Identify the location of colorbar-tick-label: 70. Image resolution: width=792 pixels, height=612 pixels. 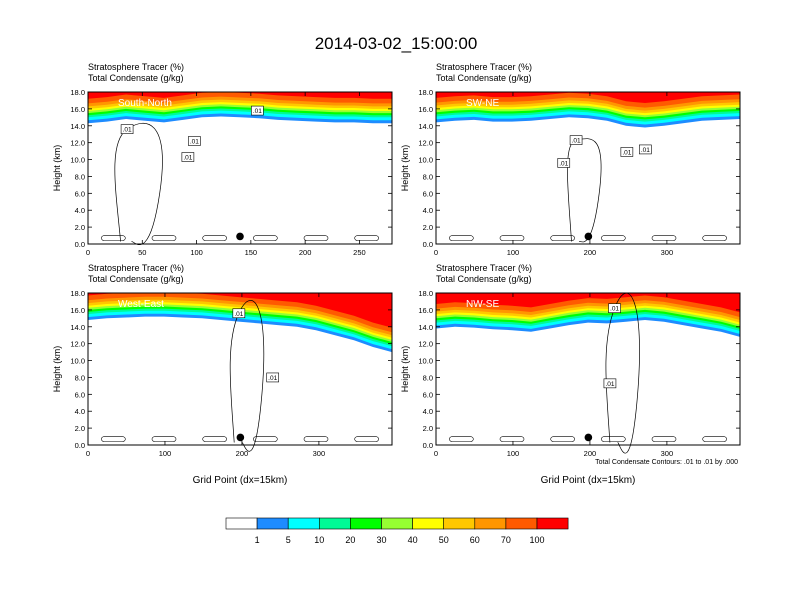
(506, 540).